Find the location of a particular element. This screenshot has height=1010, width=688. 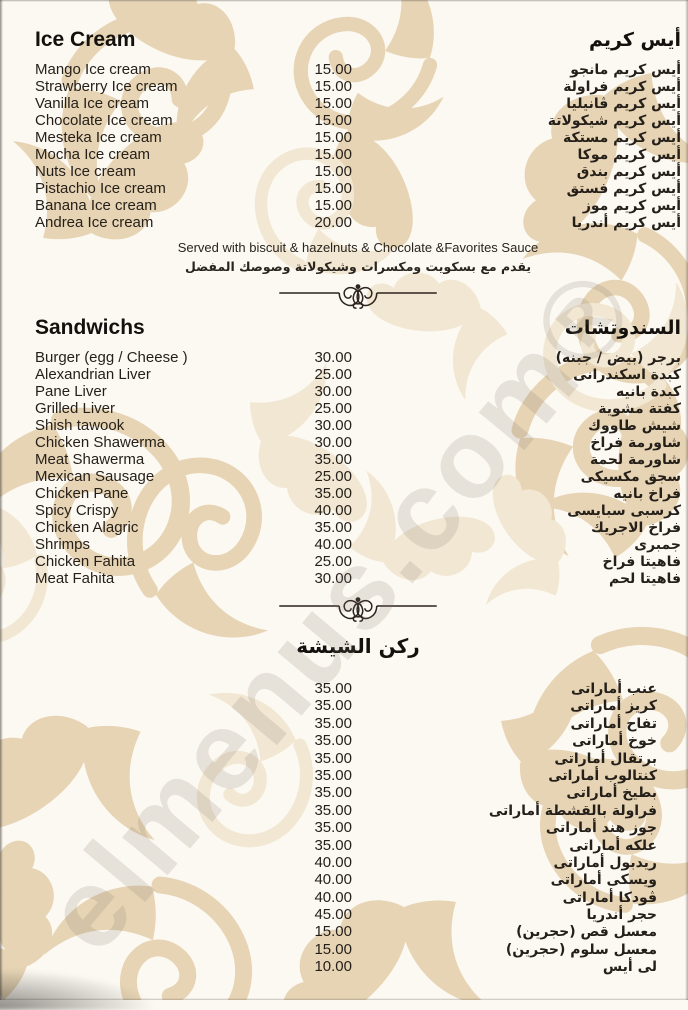

item-name-ar: فاهيتا فراخ is located at coordinates (641, 562).